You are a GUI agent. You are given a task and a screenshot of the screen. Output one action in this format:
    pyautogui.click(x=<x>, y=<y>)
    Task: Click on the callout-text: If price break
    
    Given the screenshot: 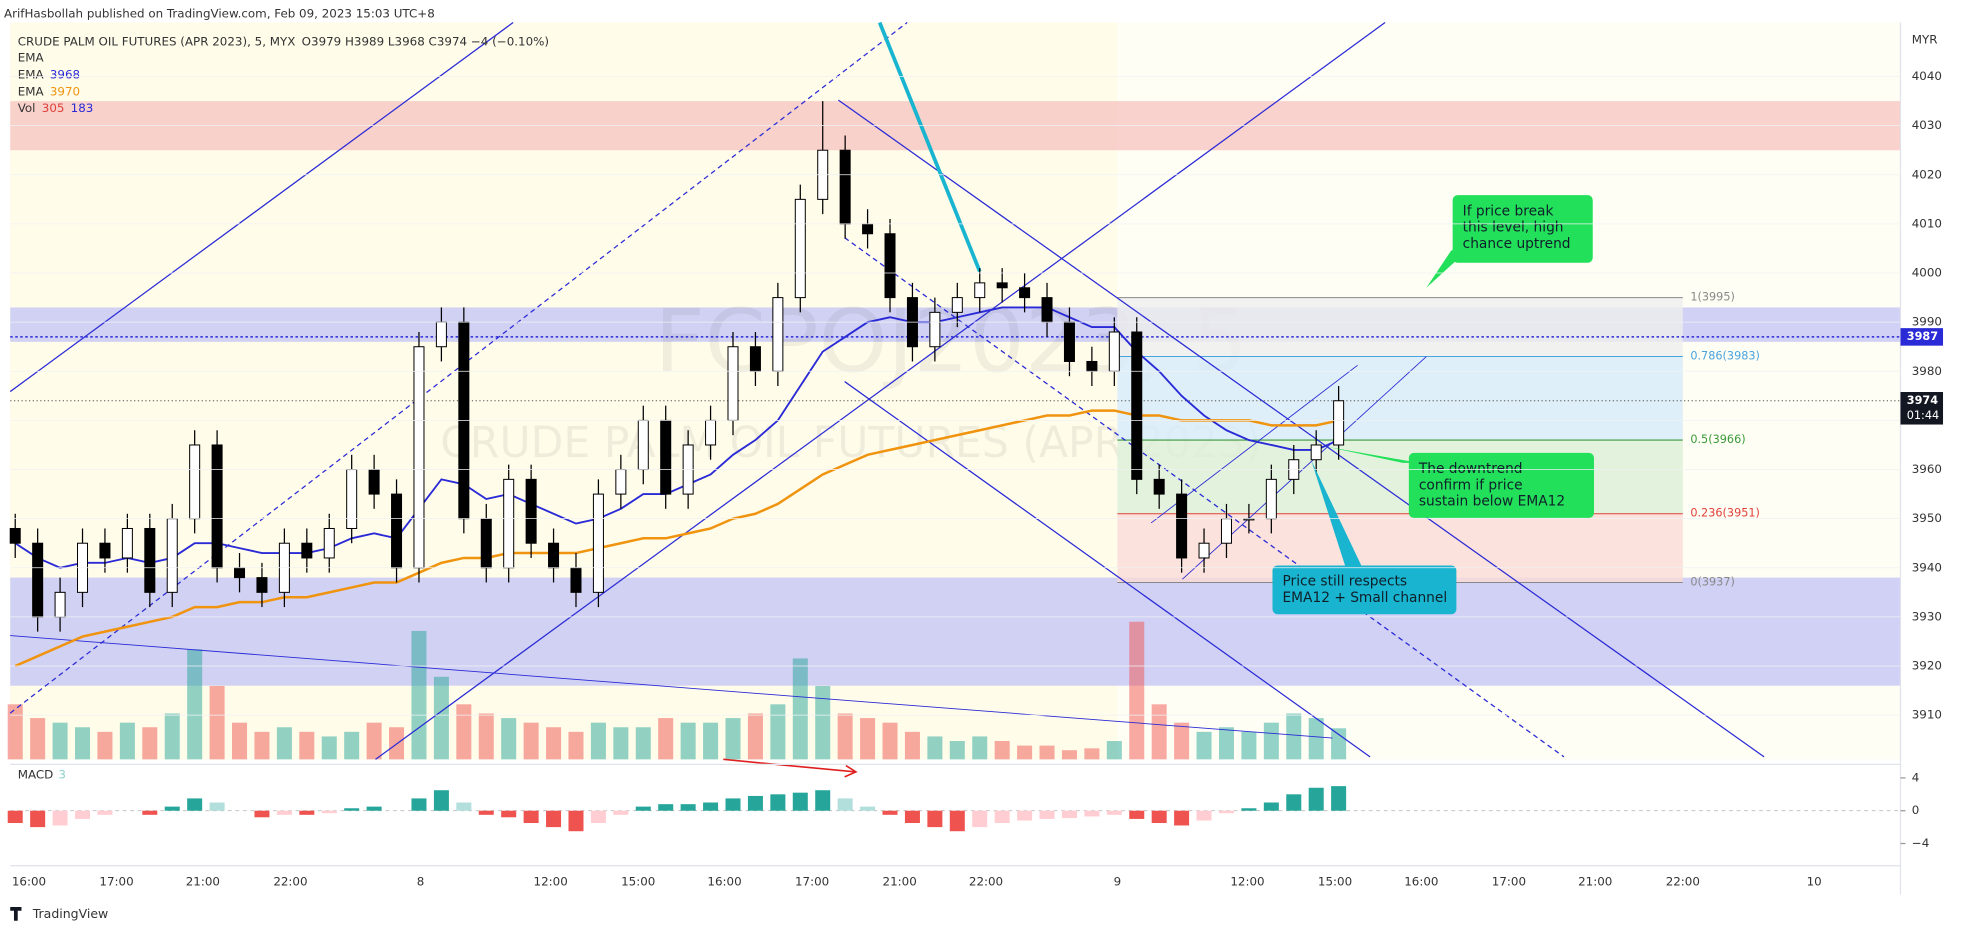 What is the action you would take?
    pyautogui.click(x=1508, y=211)
    